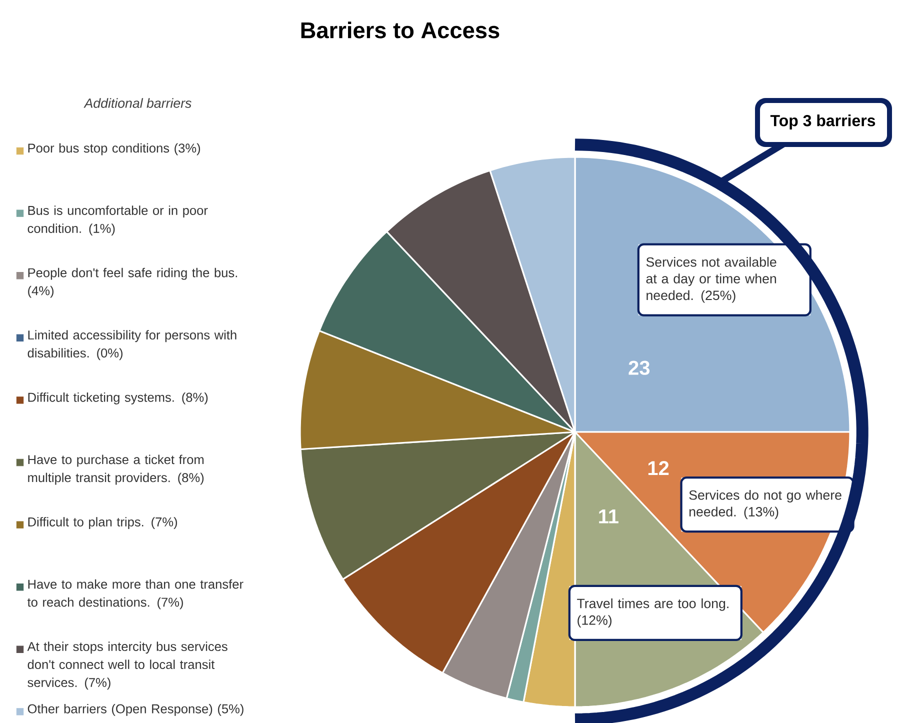 The image size is (900, 723). What do you see at coordinates (103, 523) in the screenshot?
I see `legend-label: Difficult to plan trips. (7%)` at bounding box center [103, 523].